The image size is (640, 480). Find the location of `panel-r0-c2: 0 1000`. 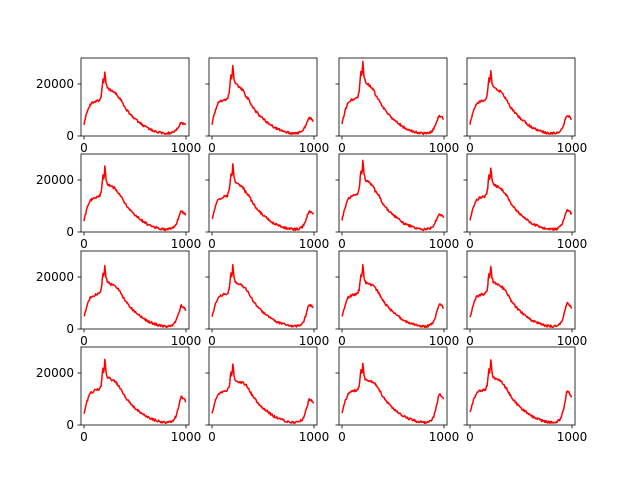

panel-r0-c2: 0 1000 is located at coordinates (397, 106).